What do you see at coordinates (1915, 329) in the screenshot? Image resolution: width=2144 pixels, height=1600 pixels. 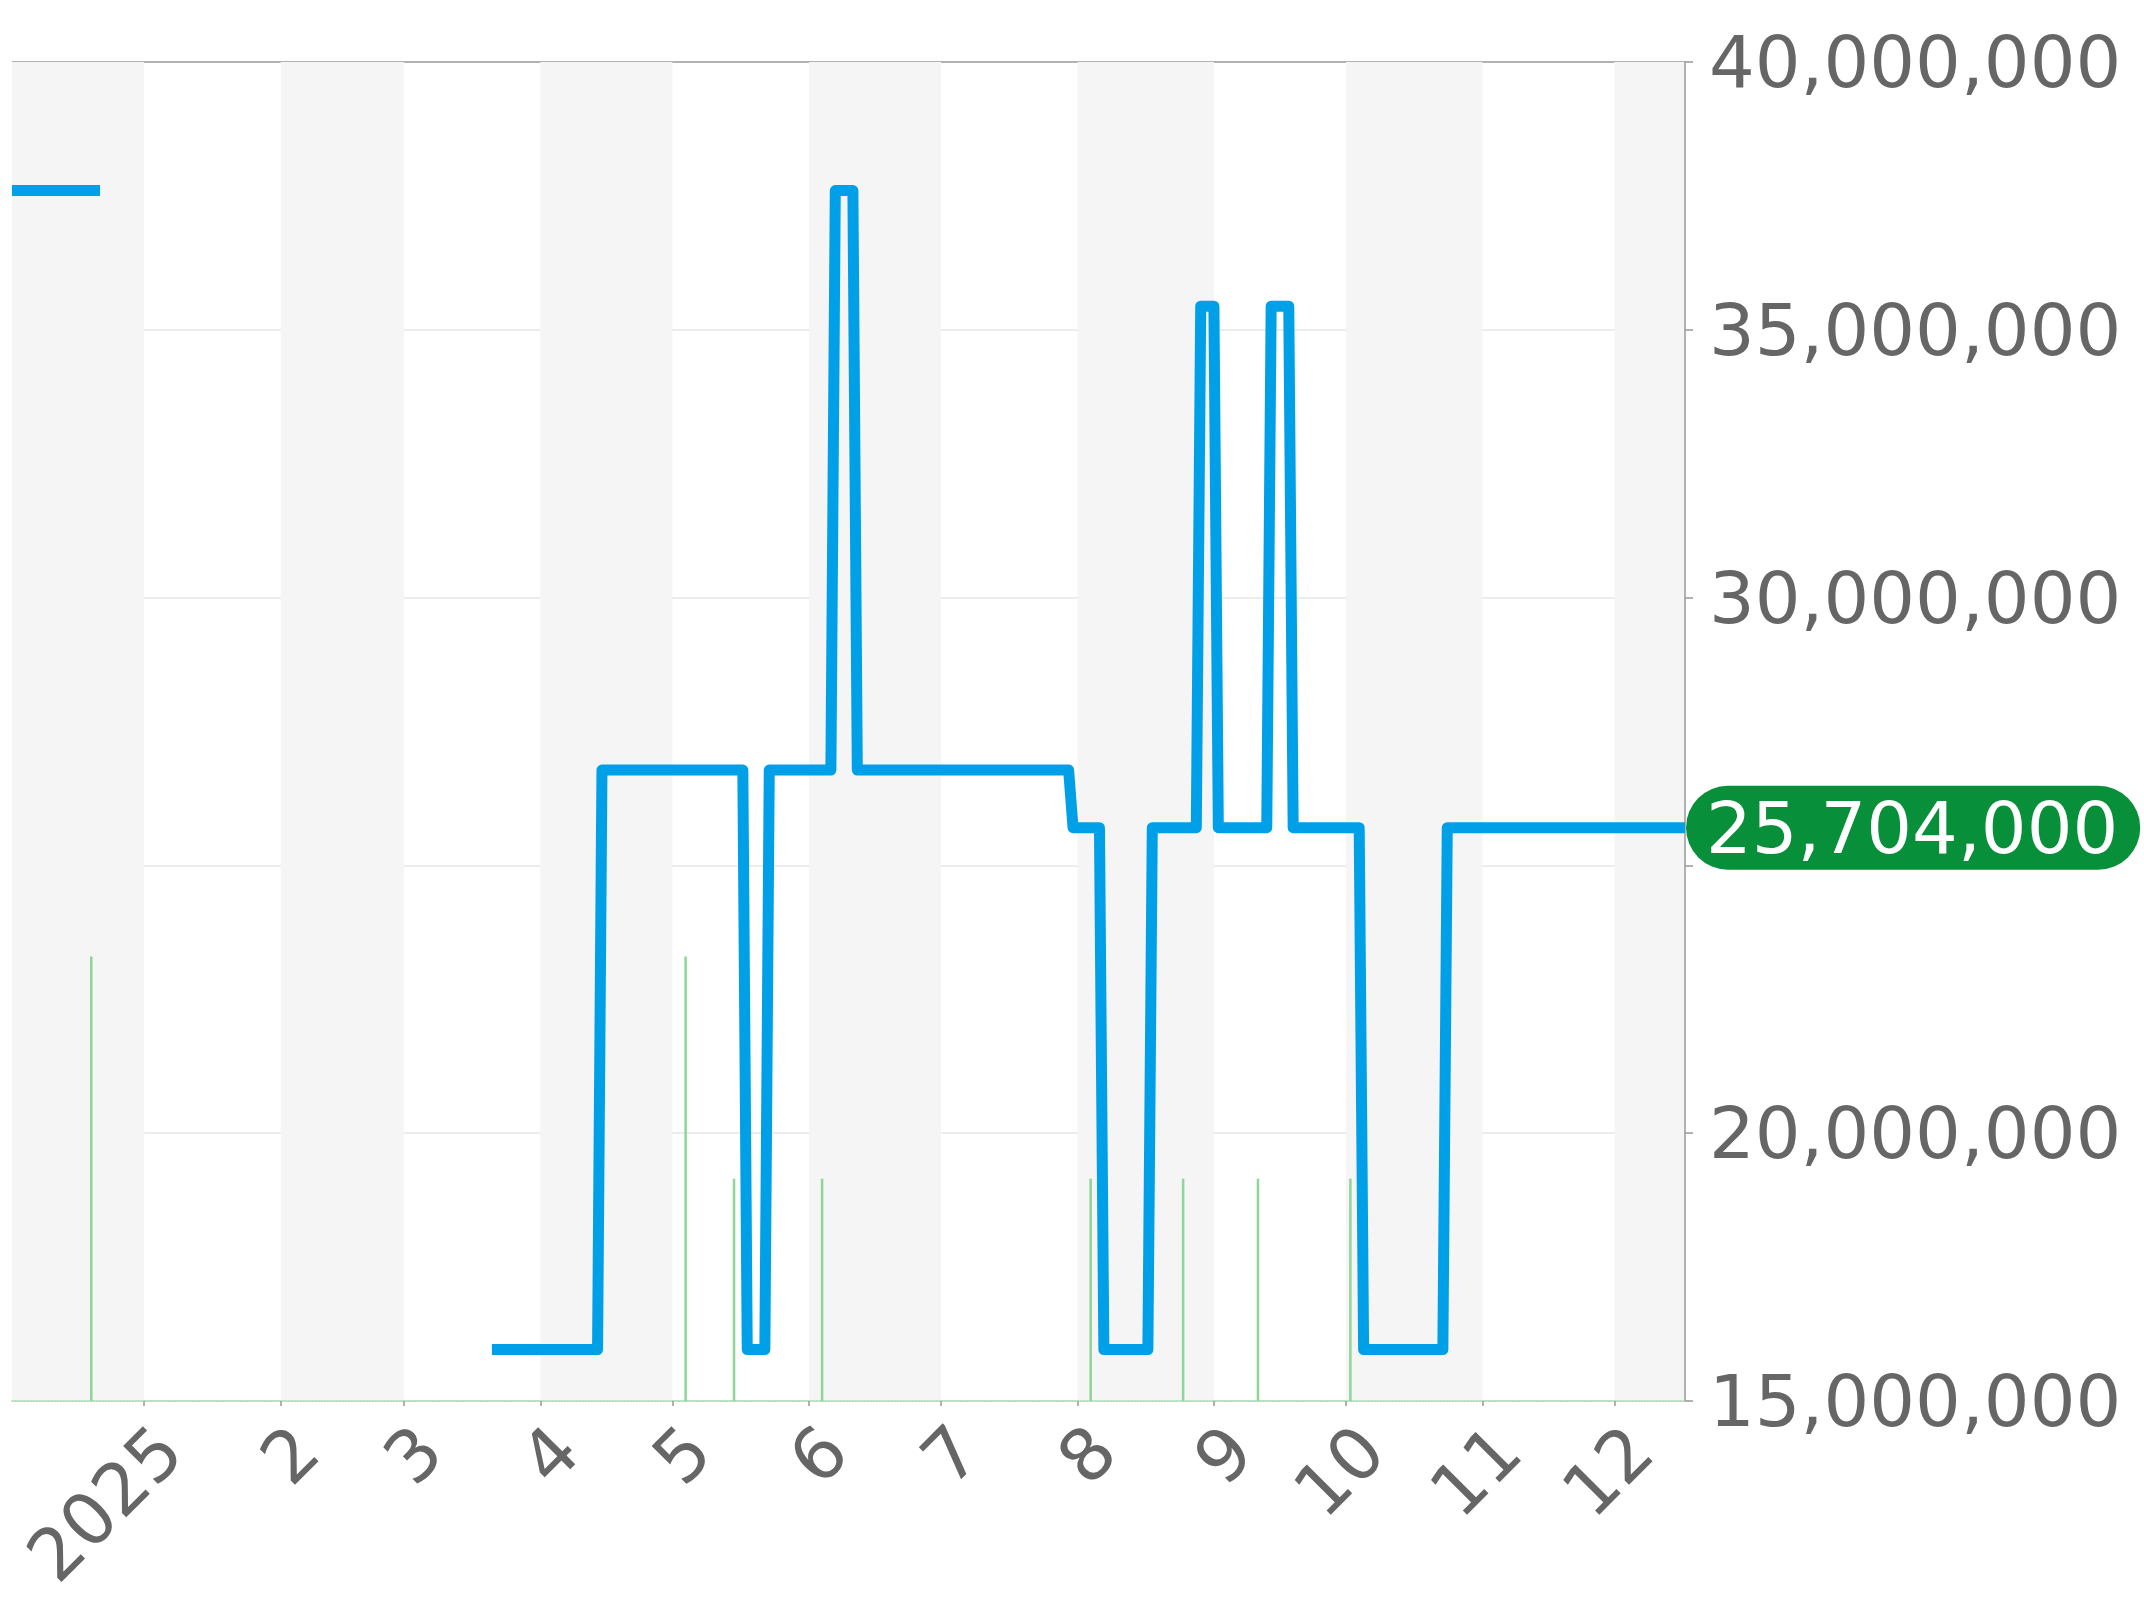 I see `y-tick-label: 35,000,000` at bounding box center [1915, 329].